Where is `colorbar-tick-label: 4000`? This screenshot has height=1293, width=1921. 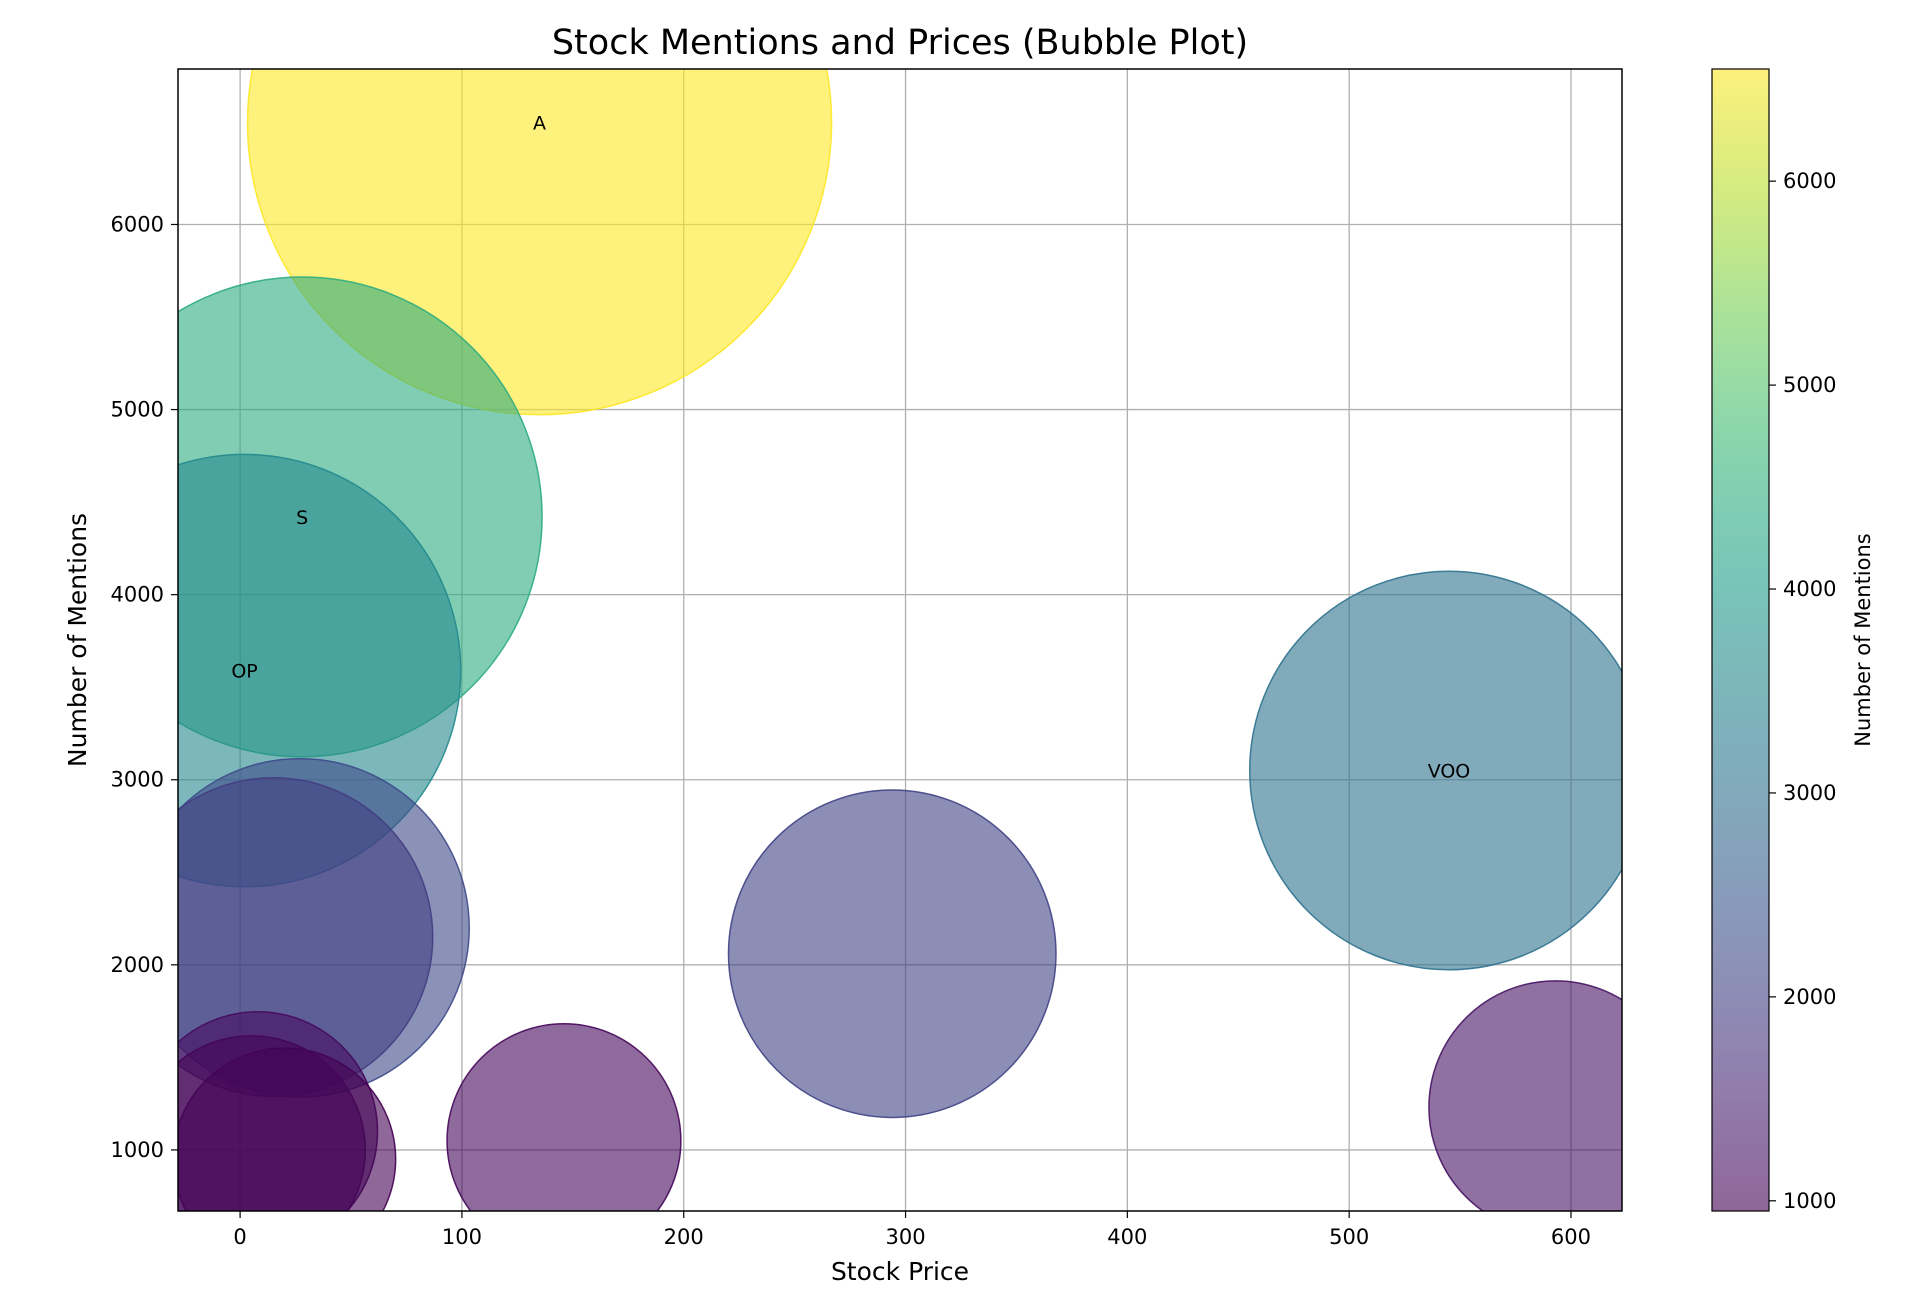
colorbar-tick-label: 4000 is located at coordinates (1809, 589).